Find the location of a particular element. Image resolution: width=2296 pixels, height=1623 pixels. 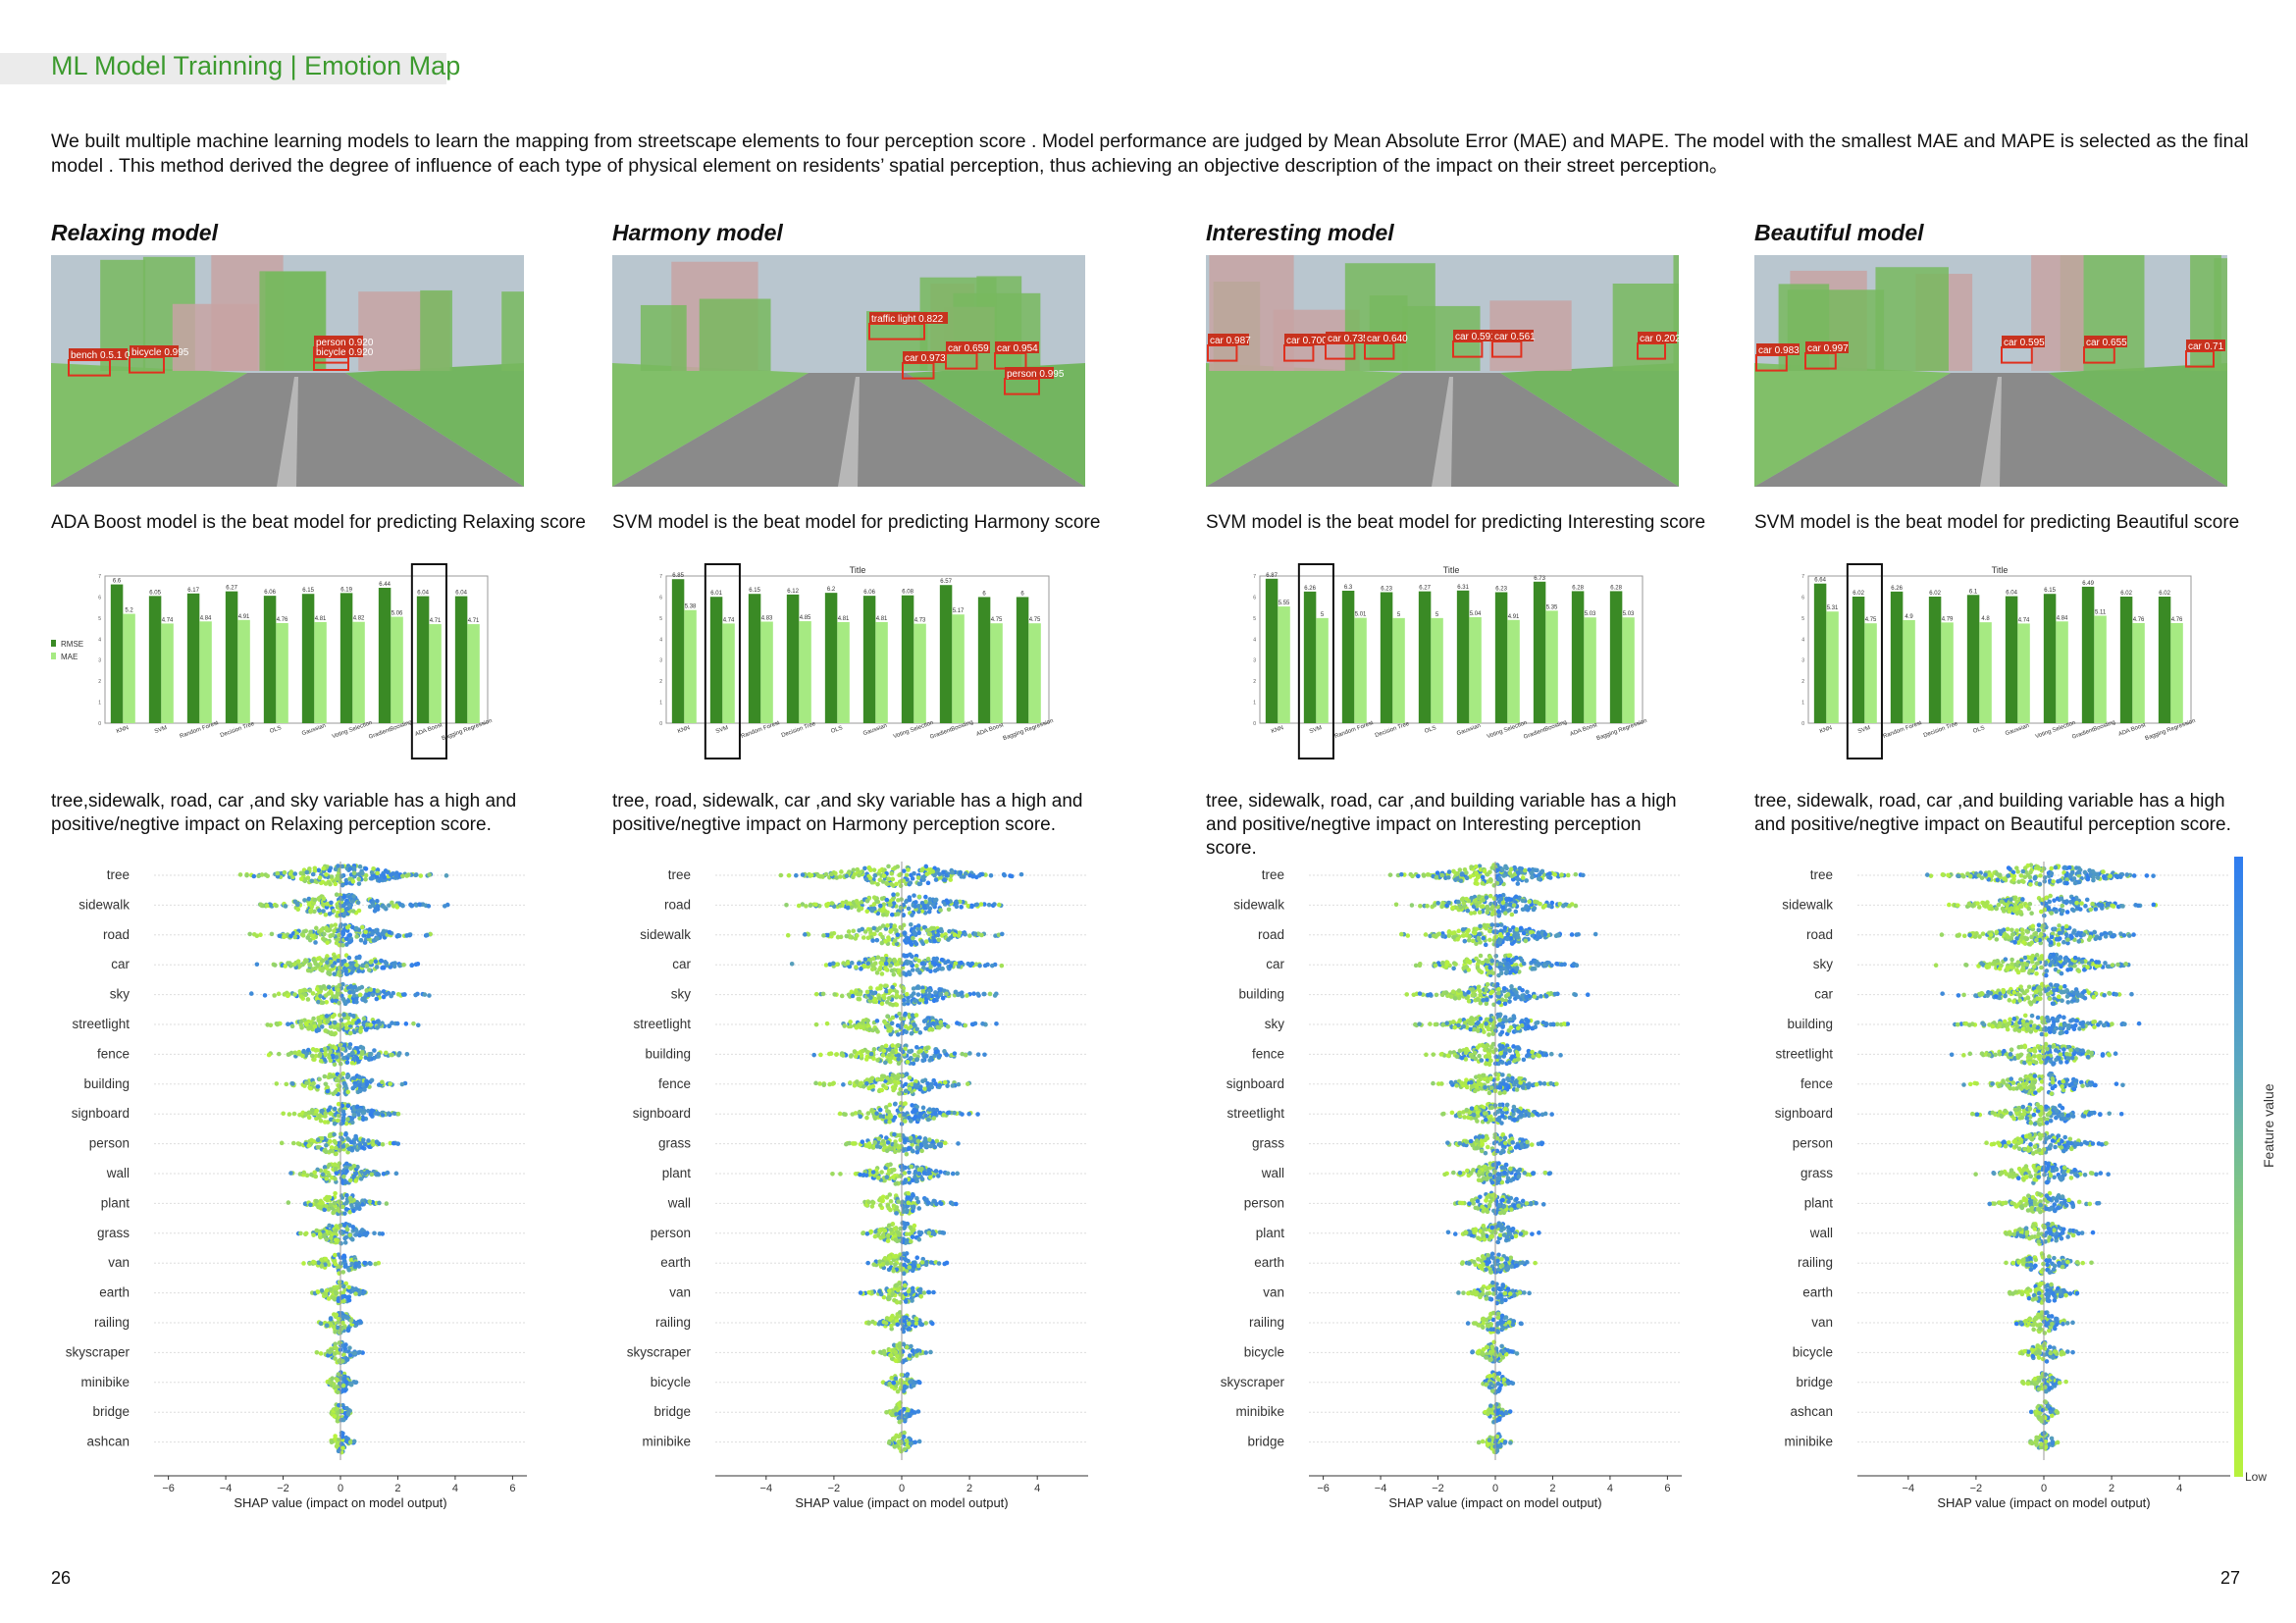

vegetation-right is located at coordinates (434, 425).